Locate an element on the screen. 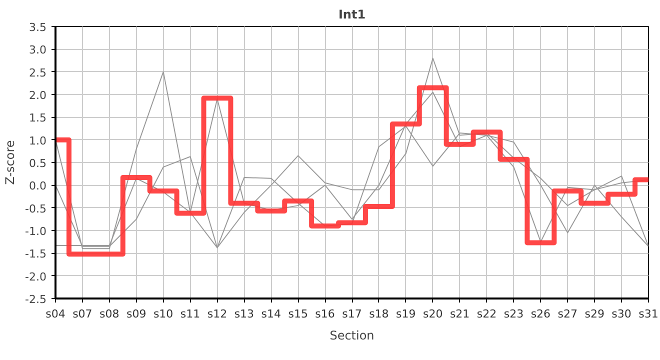  x-tick-label: s29 is located at coordinates (594, 314).